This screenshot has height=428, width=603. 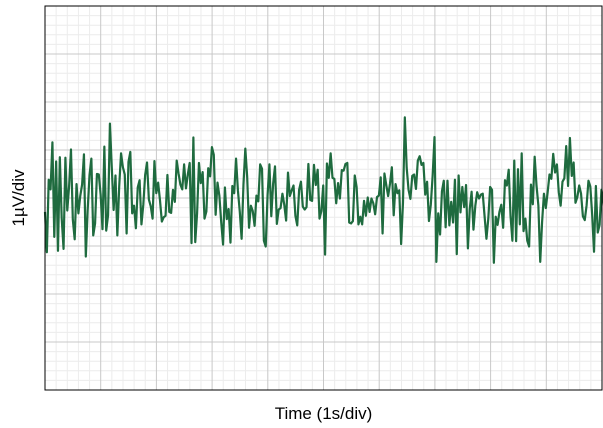 I want to click on x-axis-label: Time (1s/div), so click(x=324, y=413).